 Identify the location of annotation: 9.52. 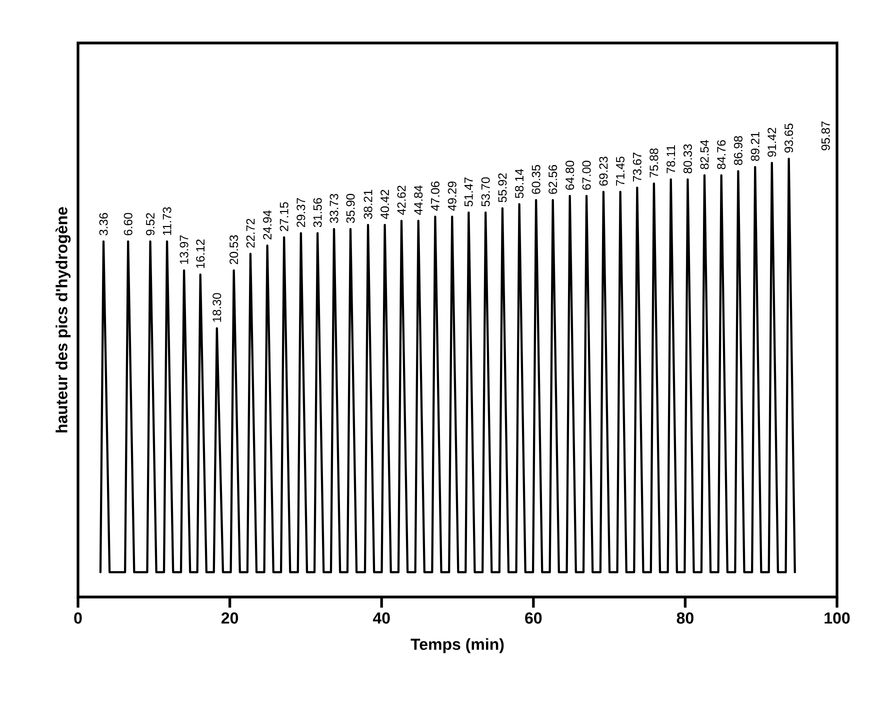
(150, 224).